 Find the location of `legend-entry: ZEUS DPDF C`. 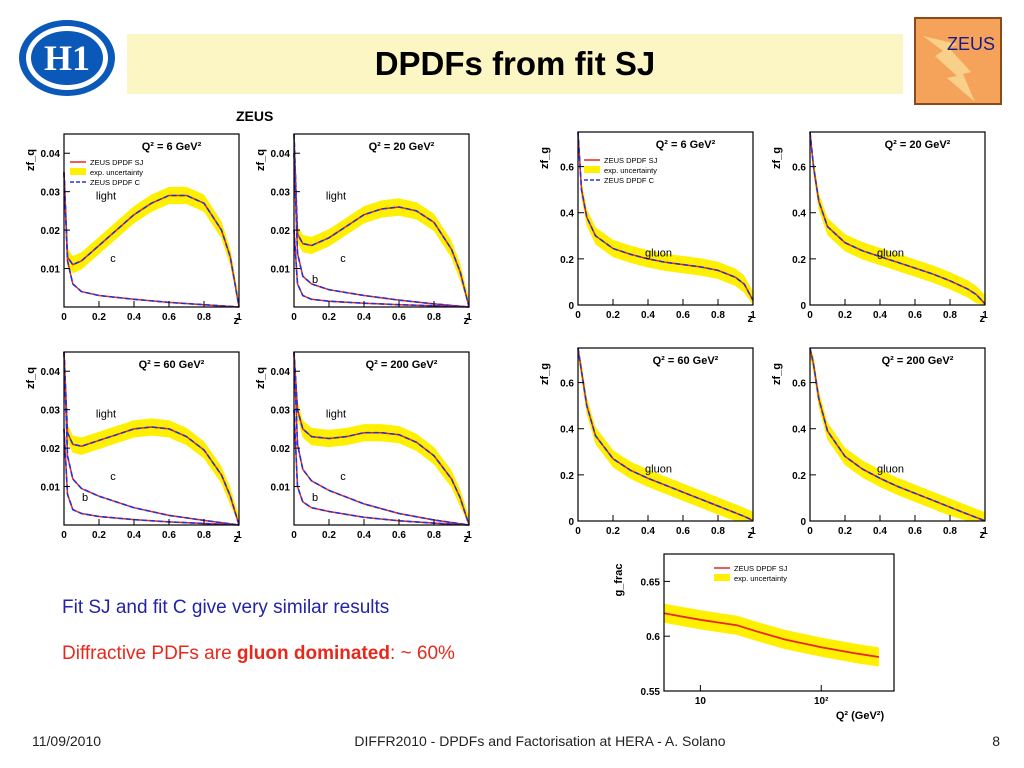

legend-entry: ZEUS DPDF C is located at coordinates (115, 182).